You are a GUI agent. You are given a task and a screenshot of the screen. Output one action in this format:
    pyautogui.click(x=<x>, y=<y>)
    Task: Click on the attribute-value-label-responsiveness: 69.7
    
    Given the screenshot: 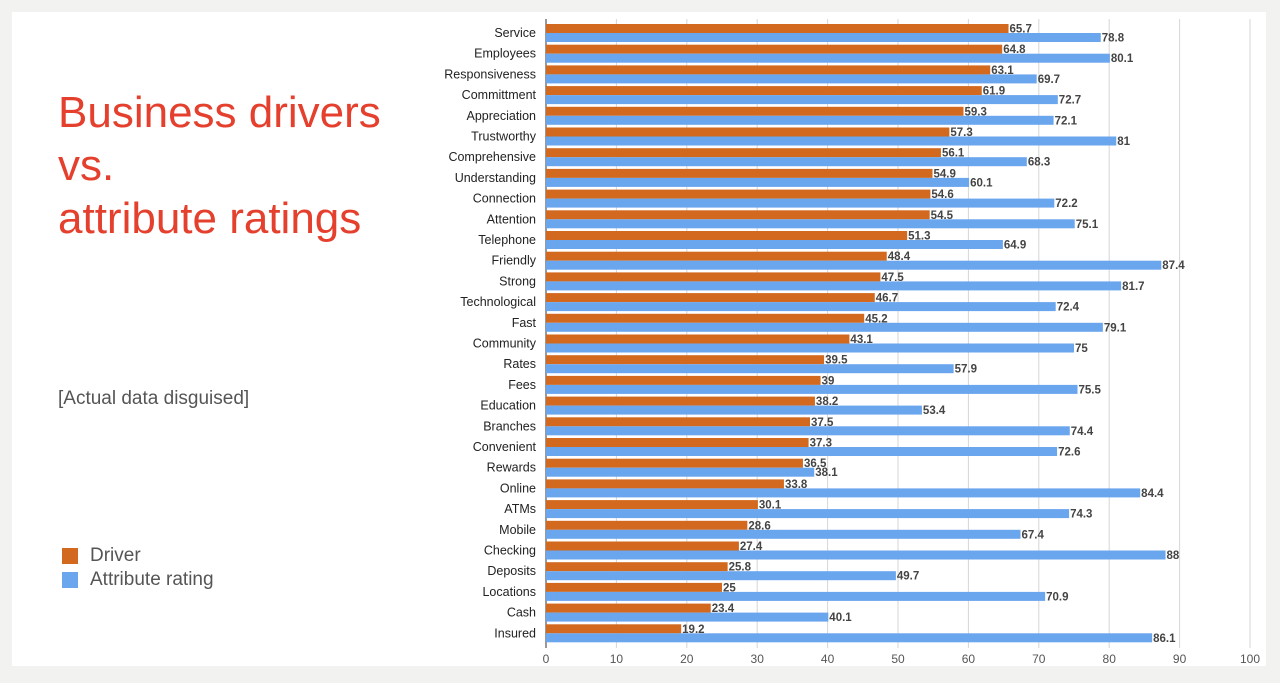 What is the action you would take?
    pyautogui.click(x=1049, y=80)
    